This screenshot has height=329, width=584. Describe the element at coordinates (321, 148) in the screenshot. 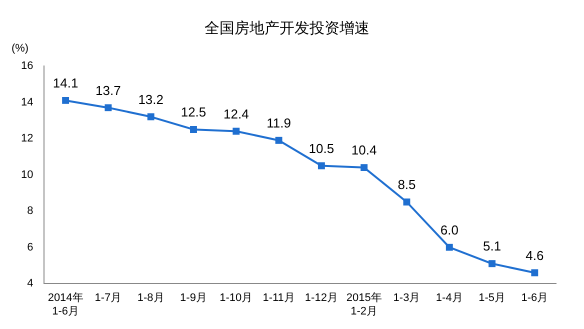

I see `text: 10.5` at that location.